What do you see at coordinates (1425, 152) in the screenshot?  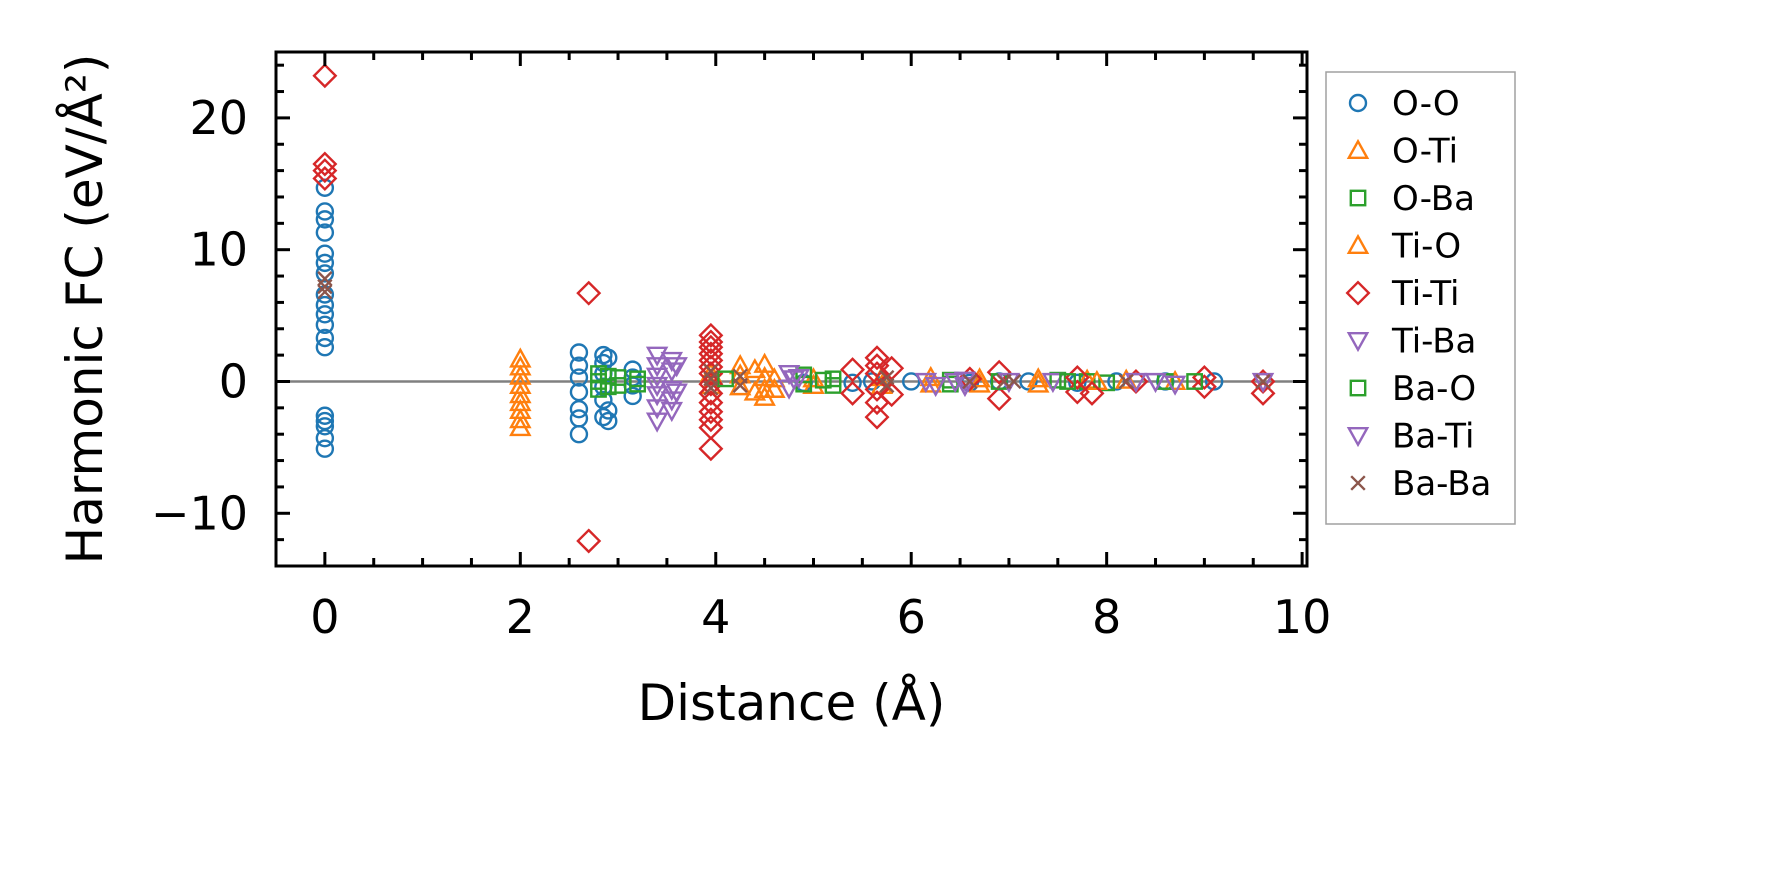 I see `legend-label: O-Ti` at bounding box center [1425, 152].